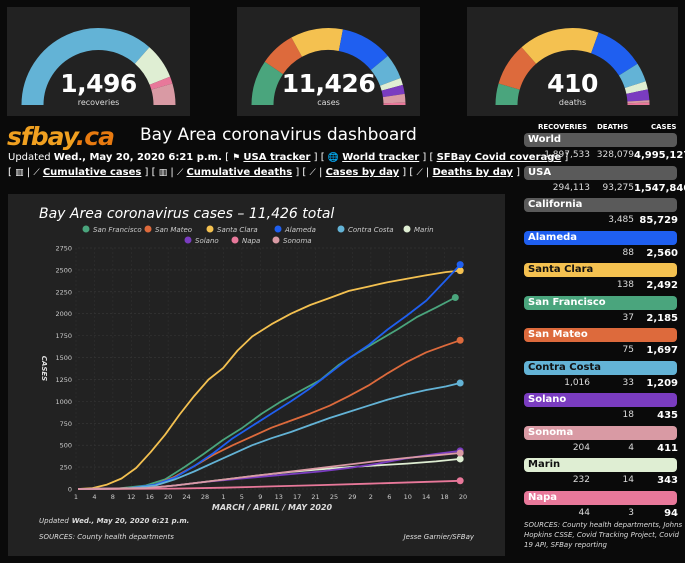 This screenshot has width=685, height=563. Describe the element at coordinates (472, 172) in the screenshot. I see `deaths-by-day-link: Deaths by day` at that location.